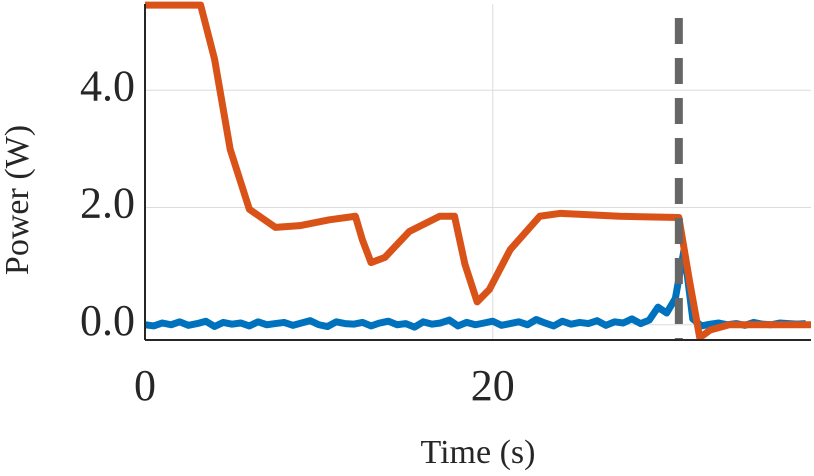 The height and width of the screenshot is (476, 814). What do you see at coordinates (107, 203) in the screenshot?
I see `y-tick-label: 2.0` at bounding box center [107, 203].